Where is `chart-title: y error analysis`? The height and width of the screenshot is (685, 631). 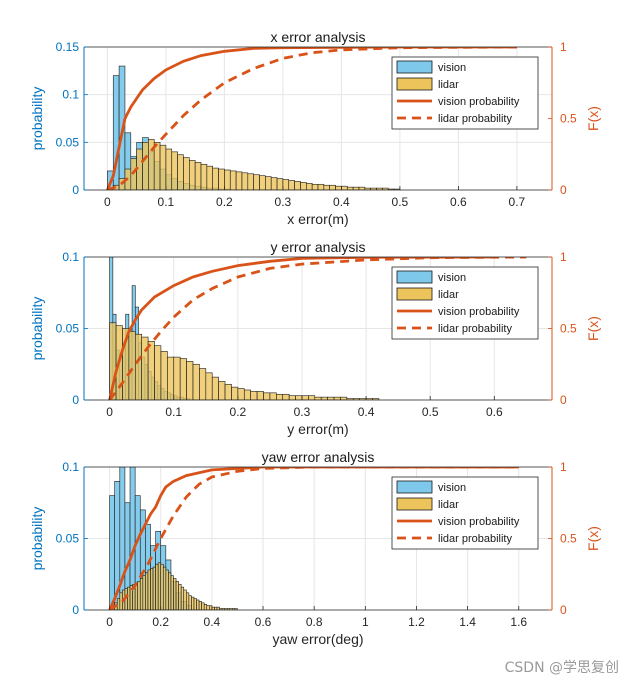 chart-title: y error analysis is located at coordinates (318, 247).